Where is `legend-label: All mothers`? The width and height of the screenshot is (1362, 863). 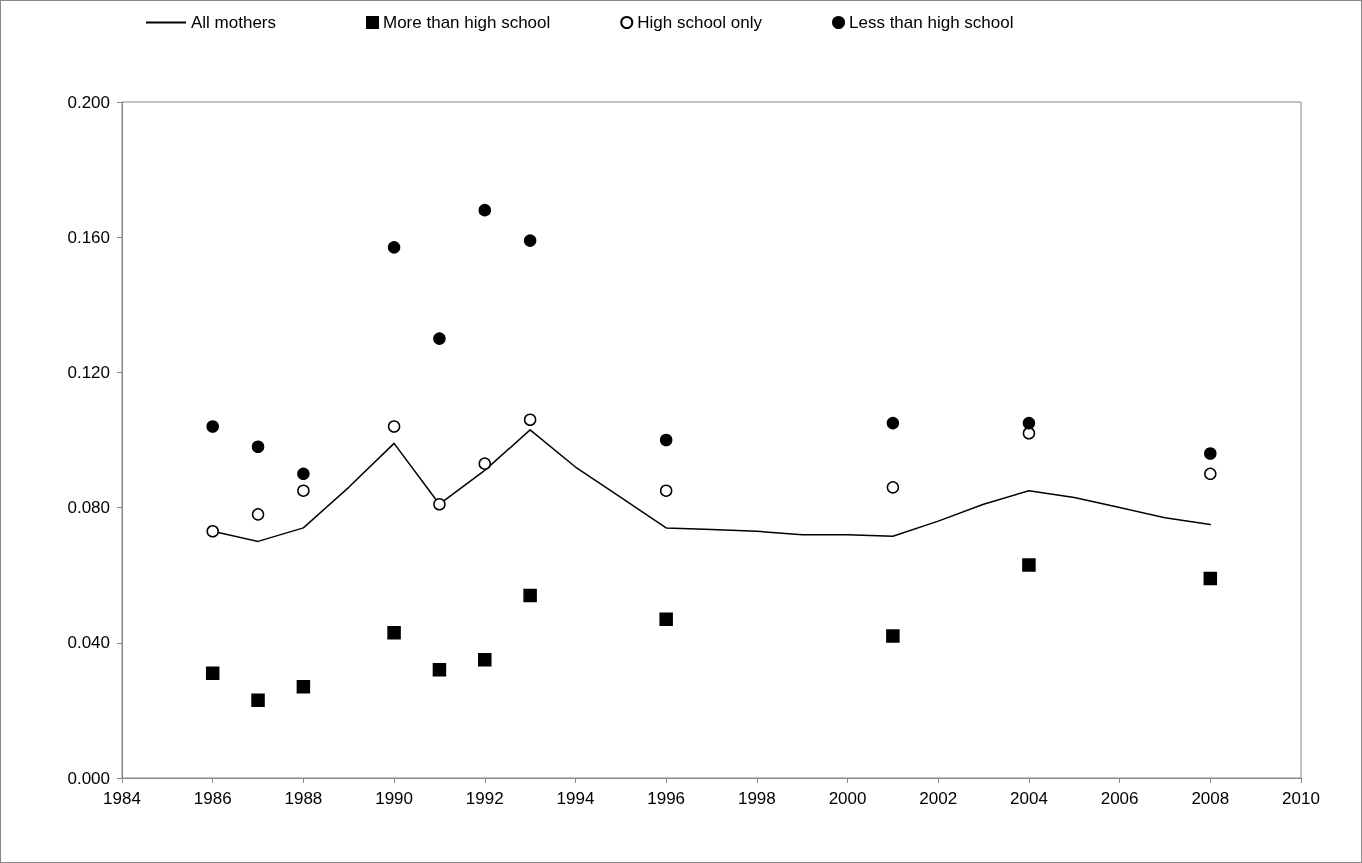 legend-label: All mothers is located at coordinates (234, 22).